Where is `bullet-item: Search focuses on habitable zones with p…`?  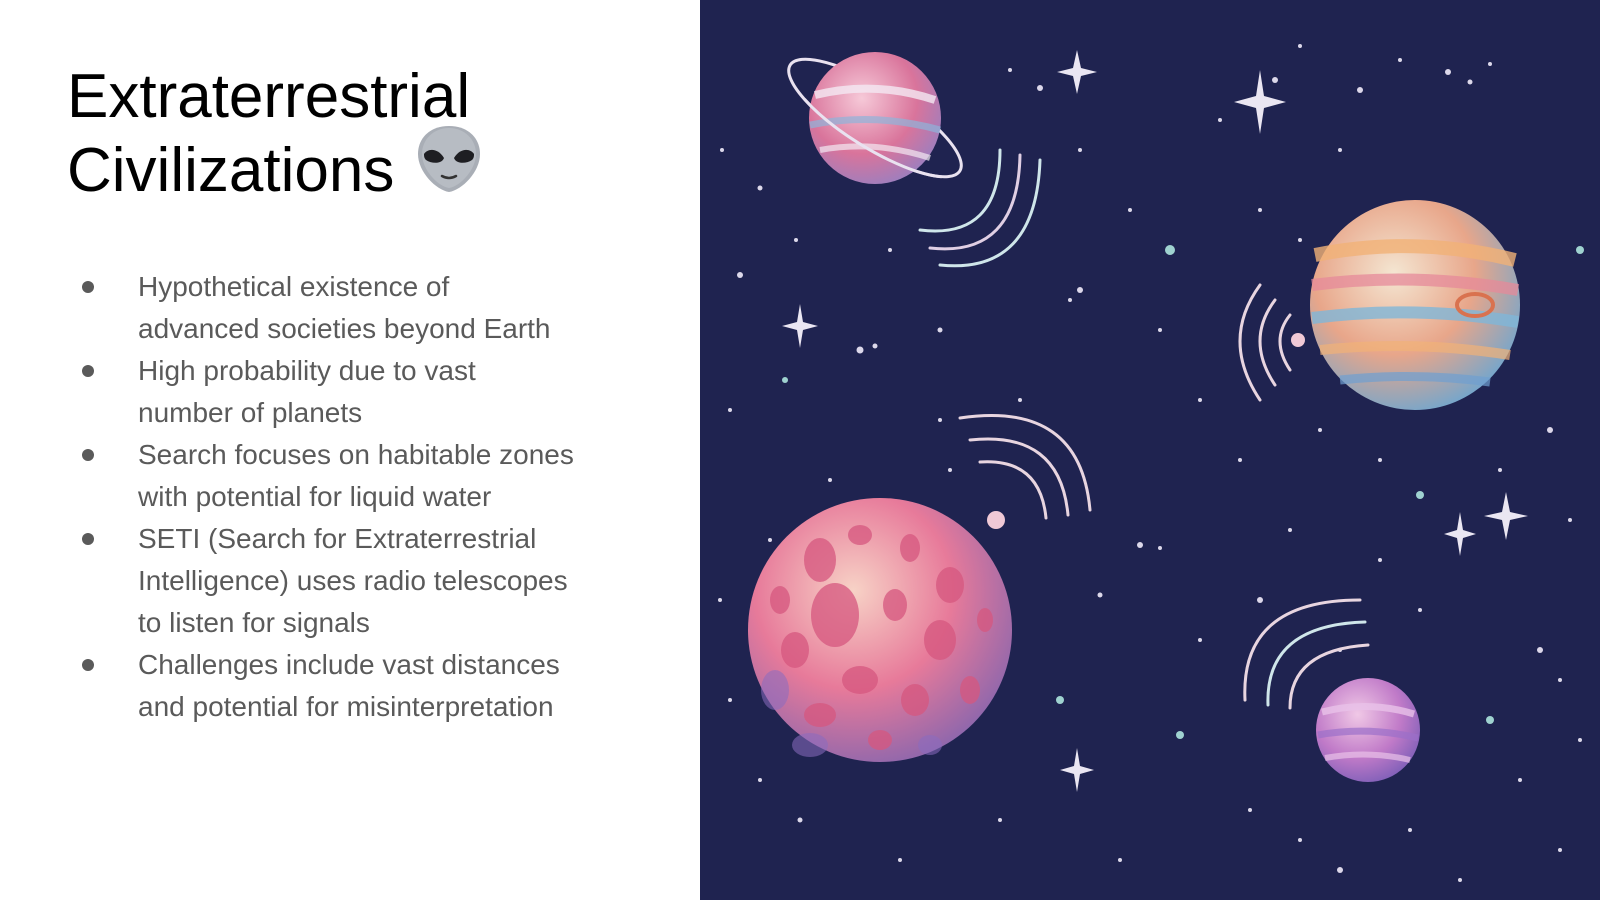
bullet-item: Search focuses on habitable zones with p… is located at coordinates (362, 476).